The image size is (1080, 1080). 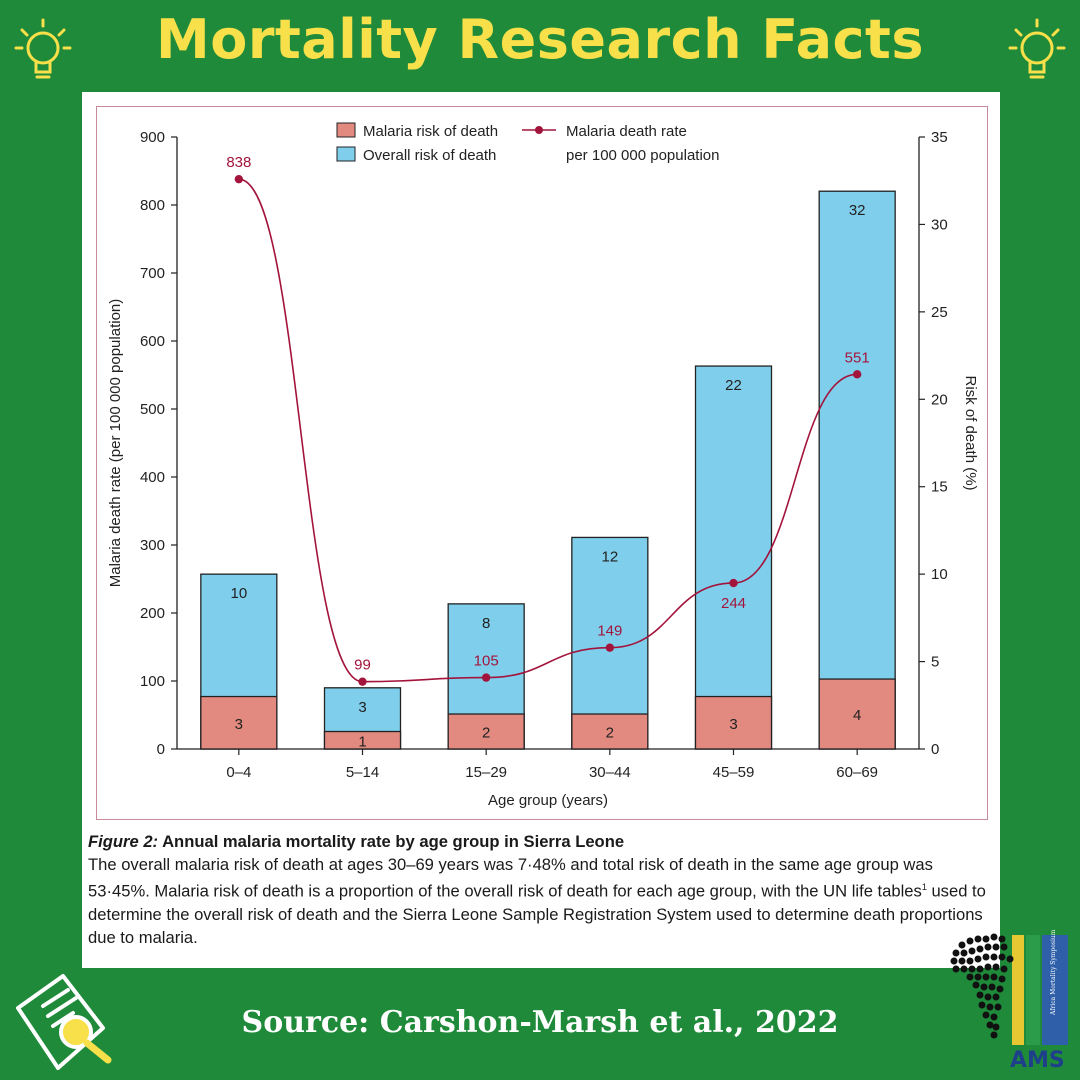 I want to click on logo-text: AMS, so click(x=1037, y=1060).